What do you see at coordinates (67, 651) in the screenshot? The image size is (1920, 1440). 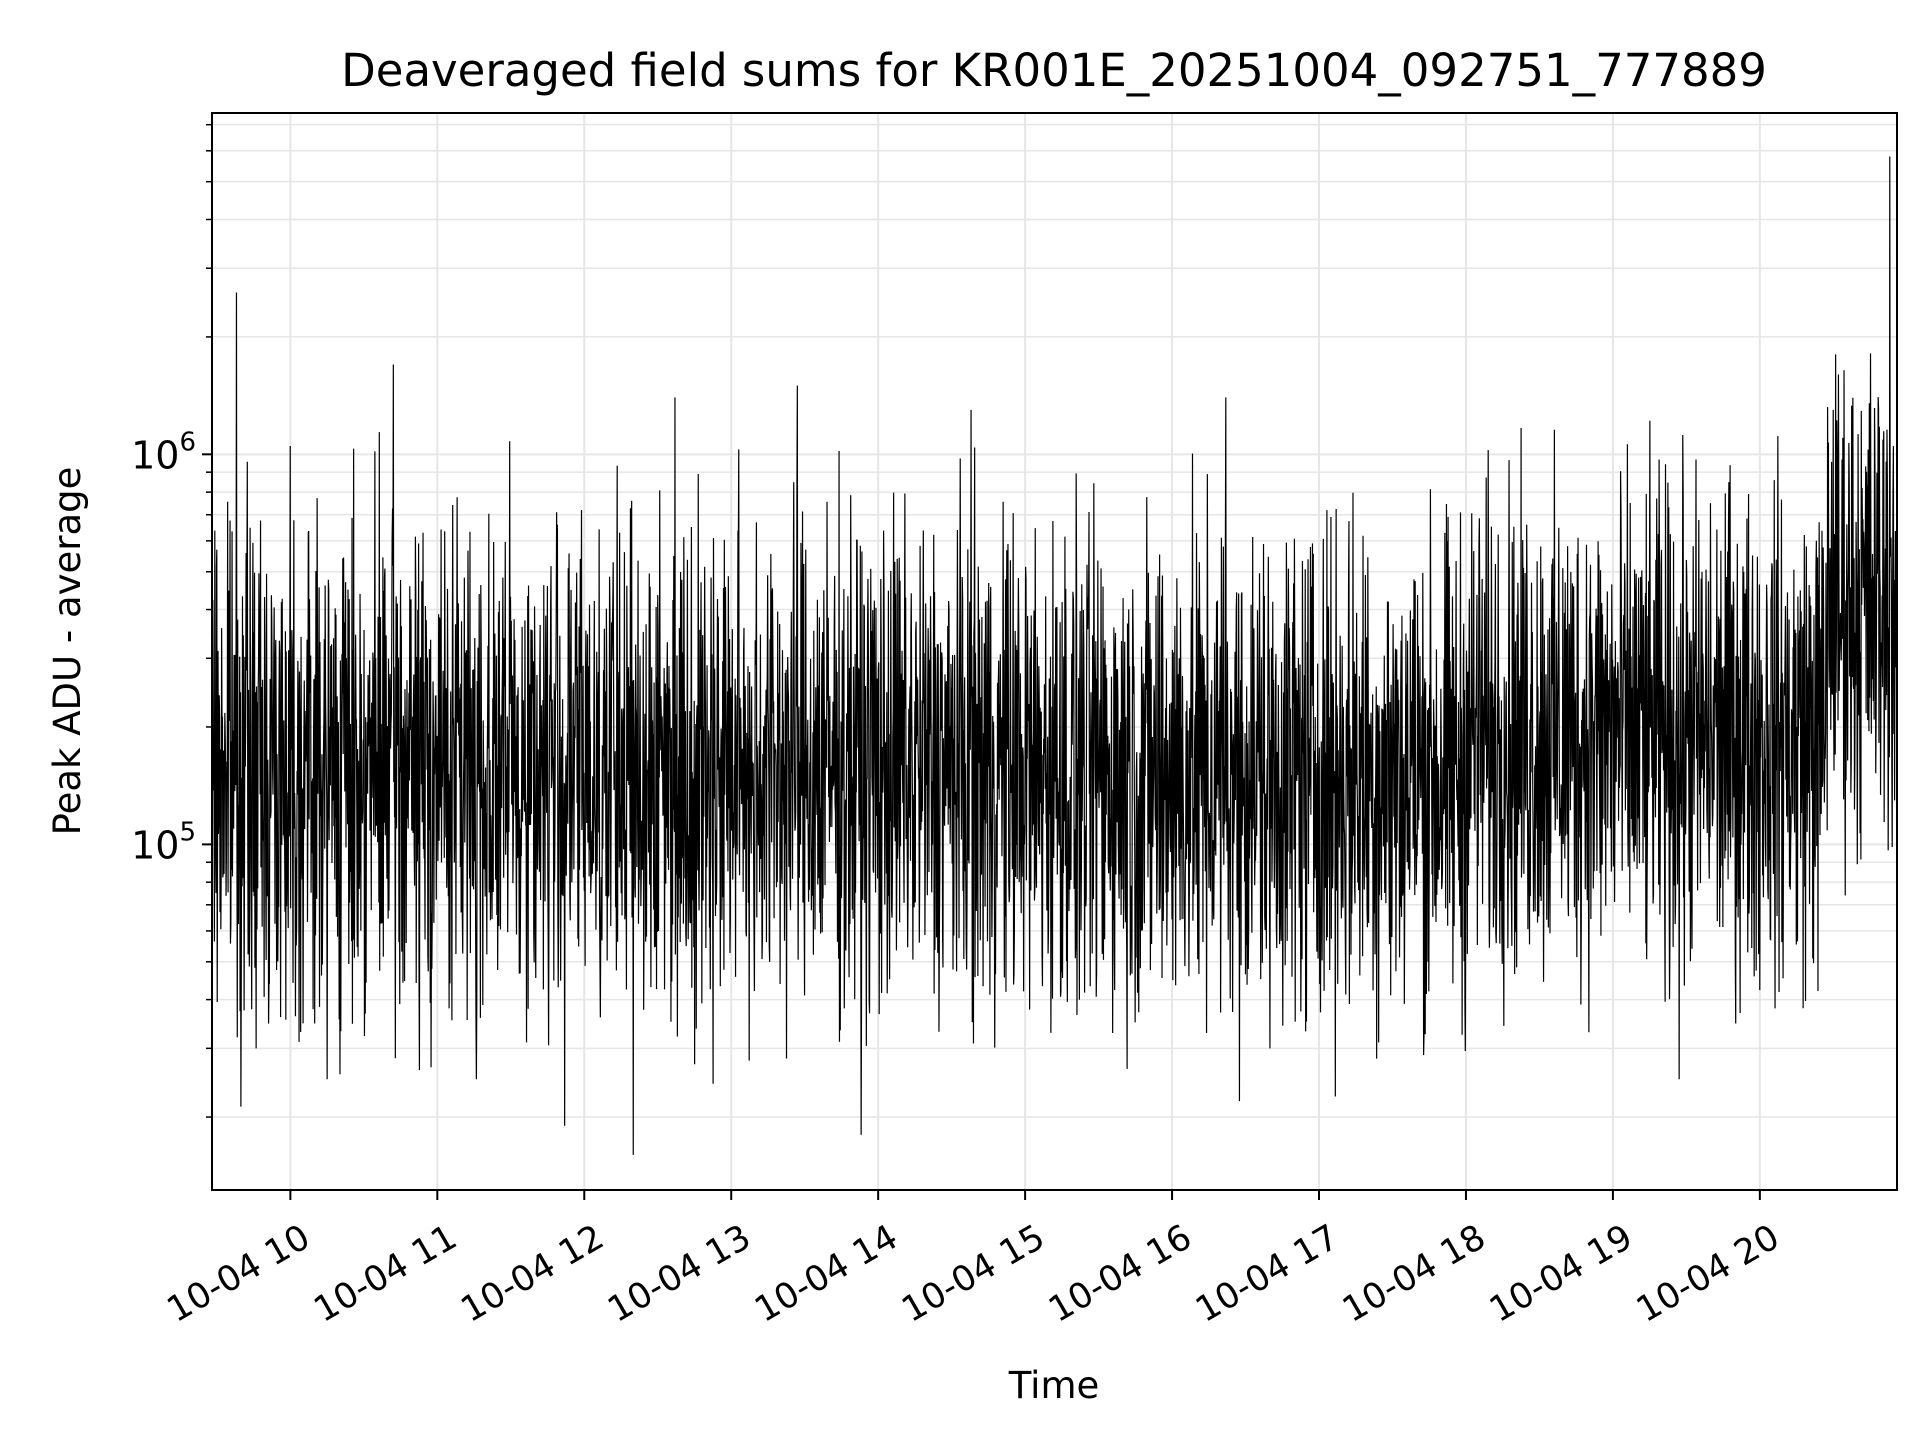 I see `y-axis-label: Peak ADU - average` at bounding box center [67, 651].